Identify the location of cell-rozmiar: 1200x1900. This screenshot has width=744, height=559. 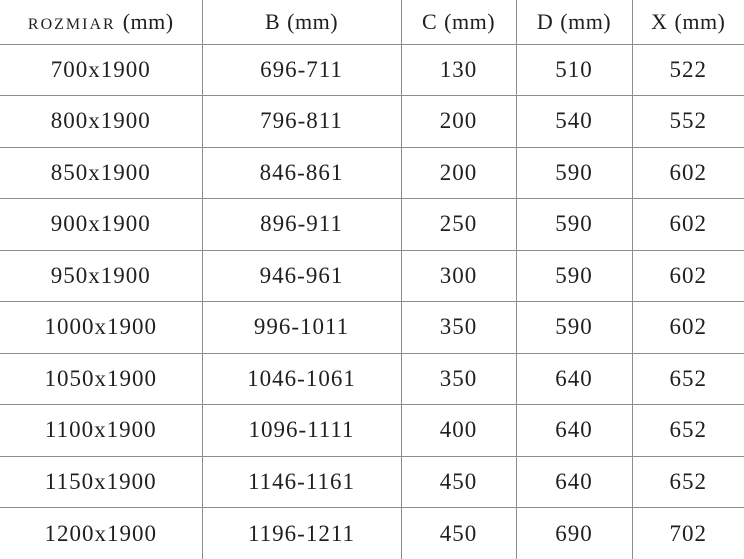
(101, 533).